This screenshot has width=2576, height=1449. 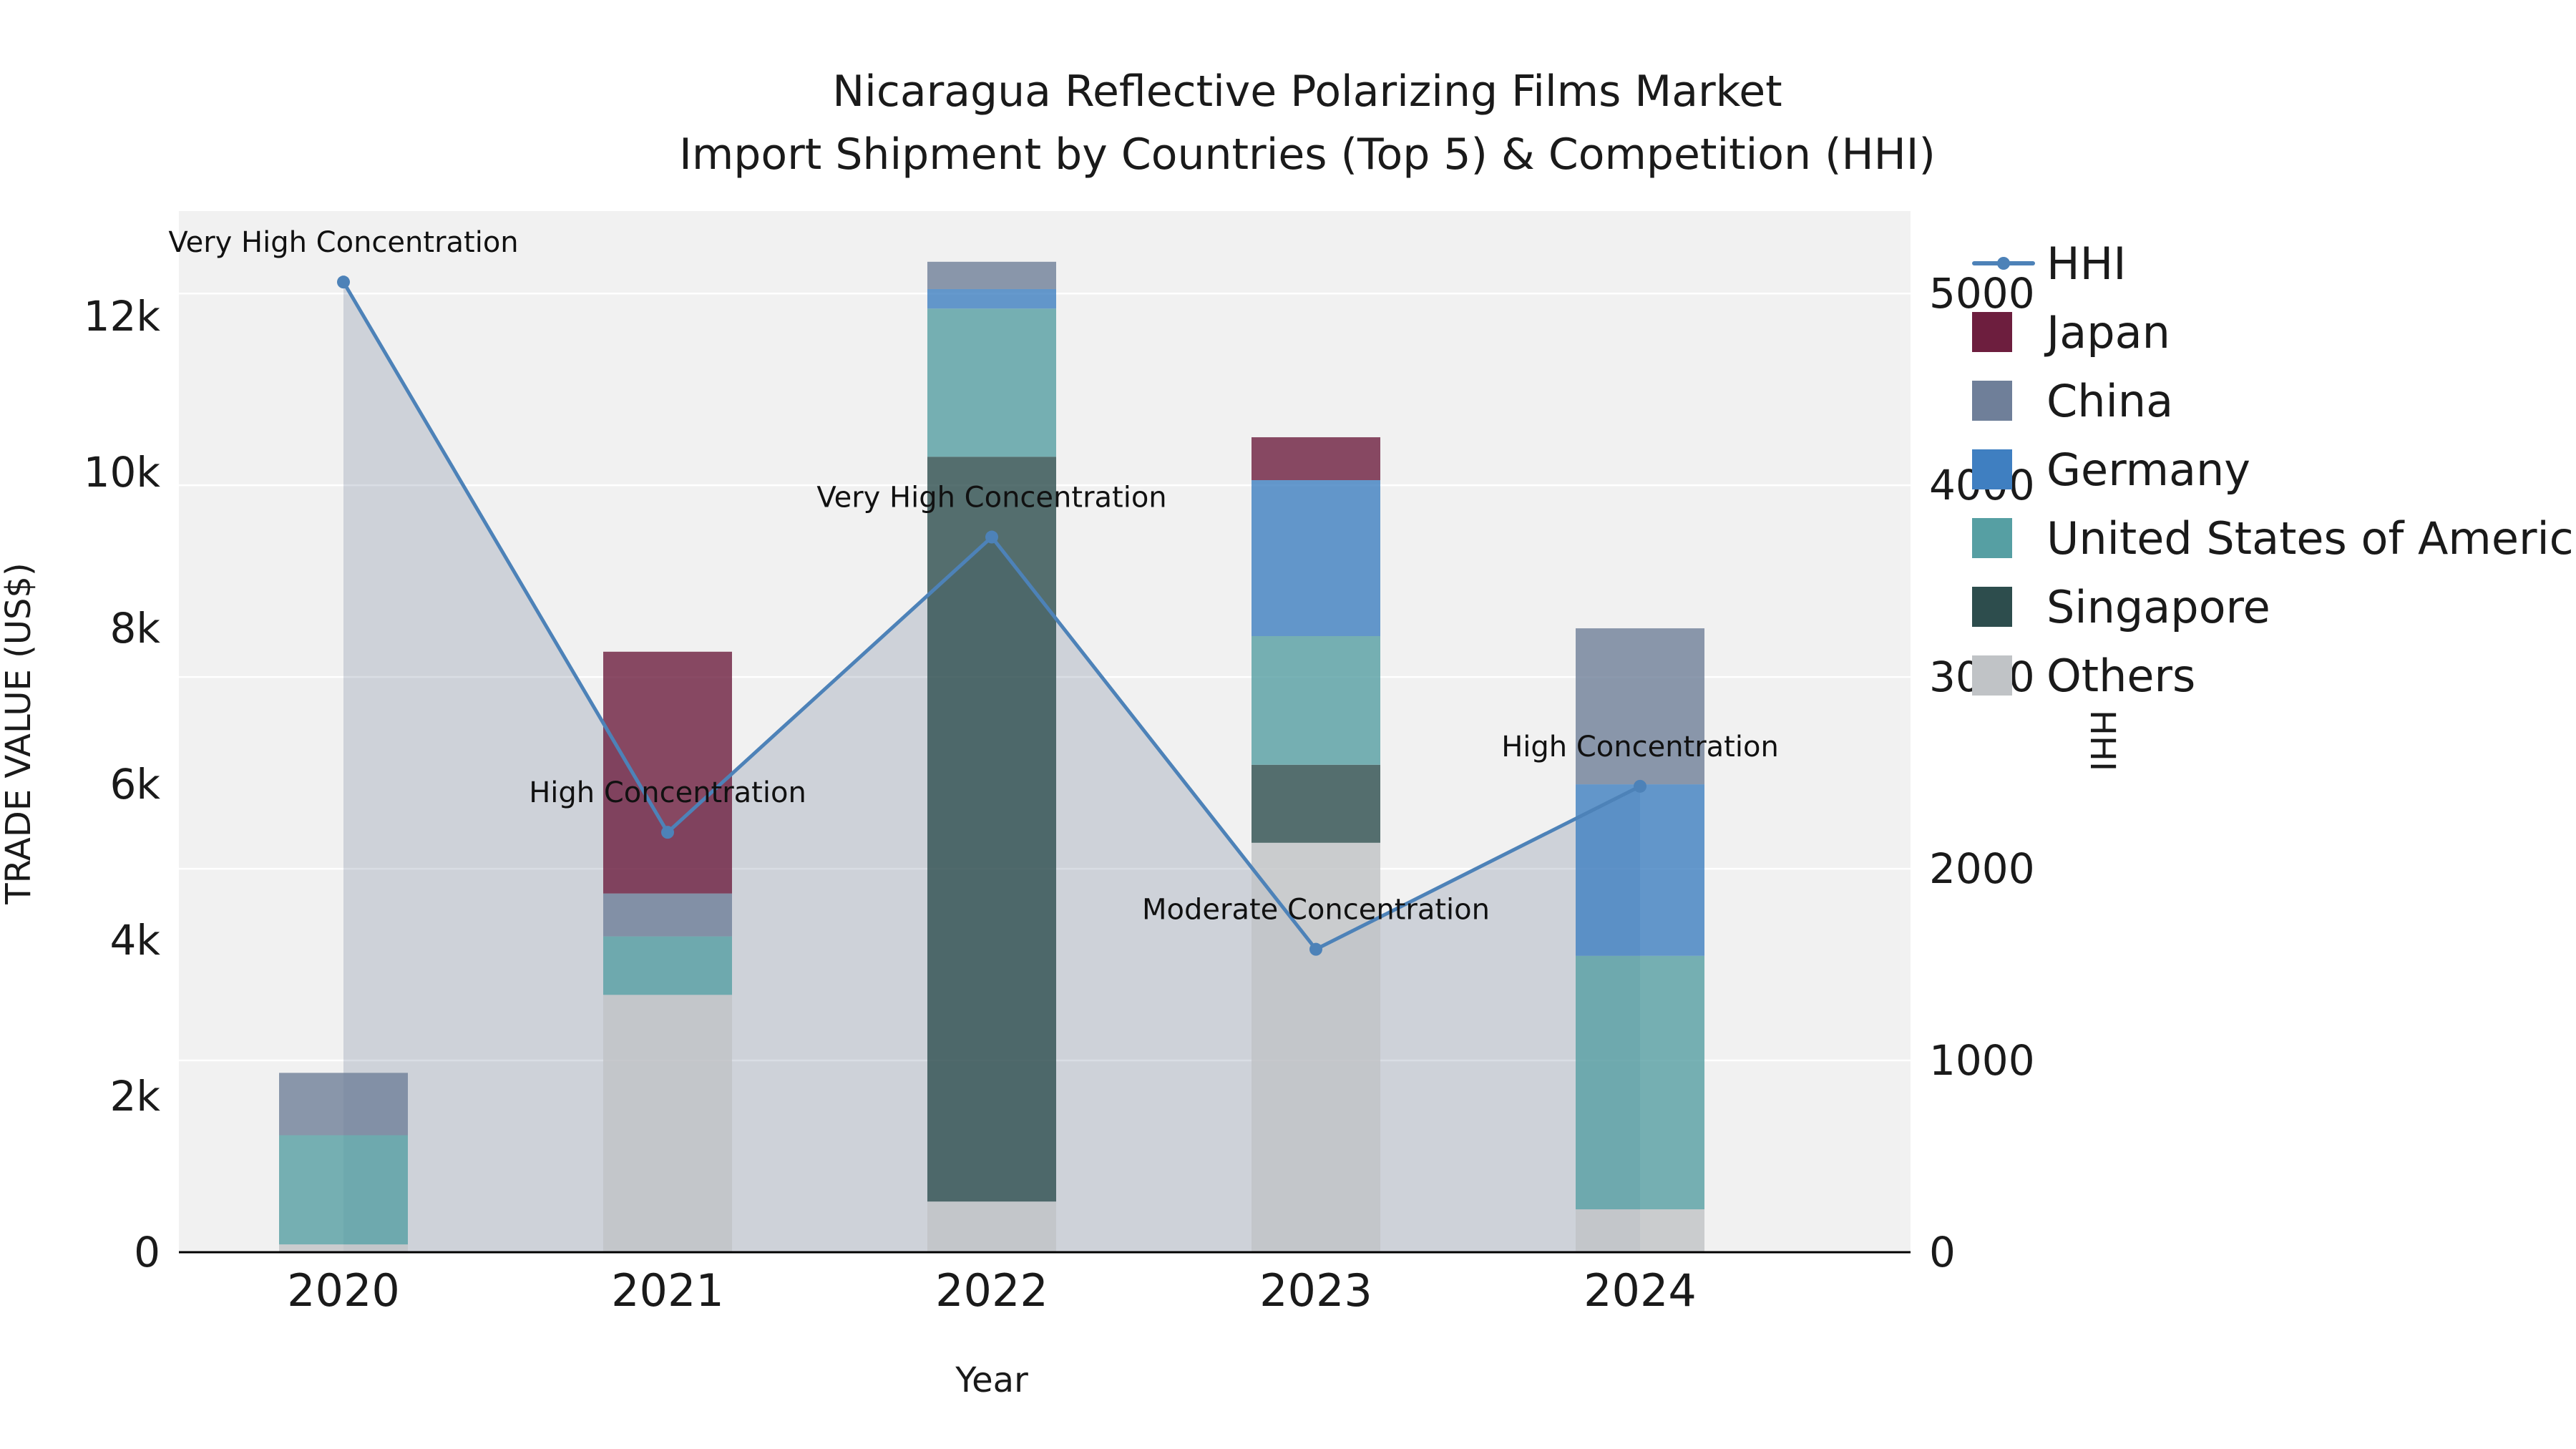 I want to click on x-axis-title: Year, so click(x=991, y=1380).